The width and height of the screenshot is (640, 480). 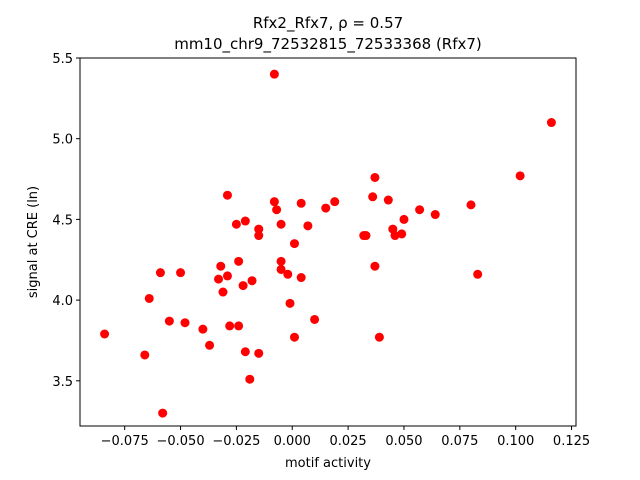 What do you see at coordinates (571, 441) in the screenshot?
I see `x-tick-label: 0.125` at bounding box center [571, 441].